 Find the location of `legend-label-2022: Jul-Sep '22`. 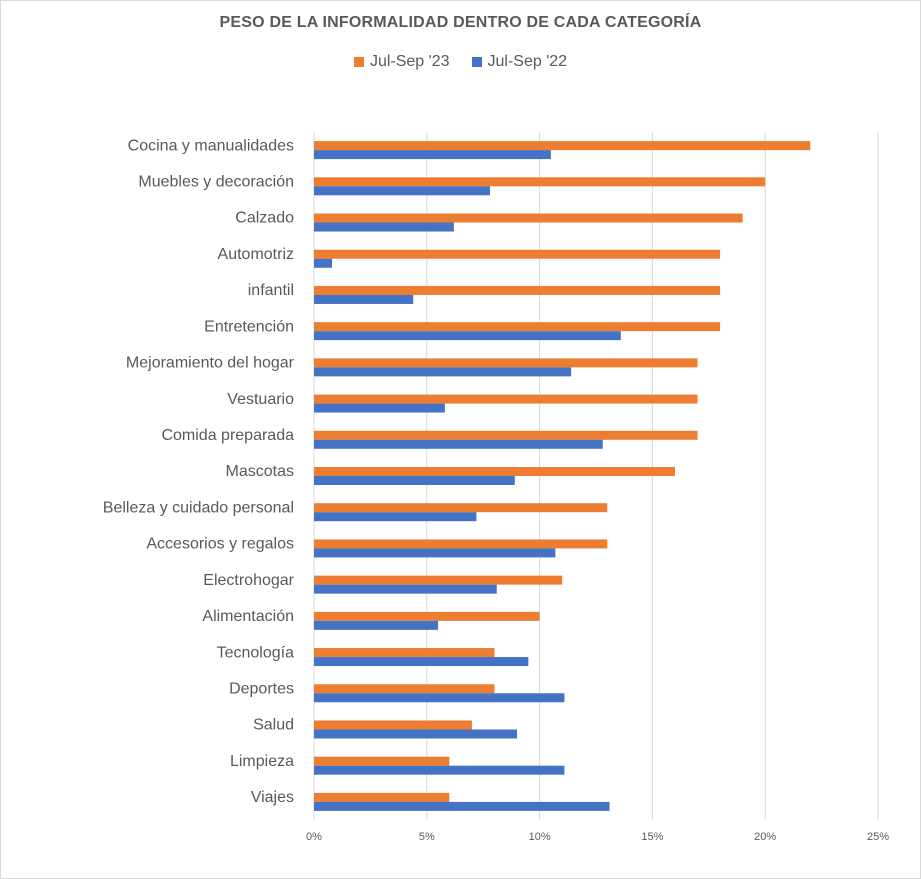

legend-label-2022: Jul-Sep '22 is located at coordinates (527, 61).